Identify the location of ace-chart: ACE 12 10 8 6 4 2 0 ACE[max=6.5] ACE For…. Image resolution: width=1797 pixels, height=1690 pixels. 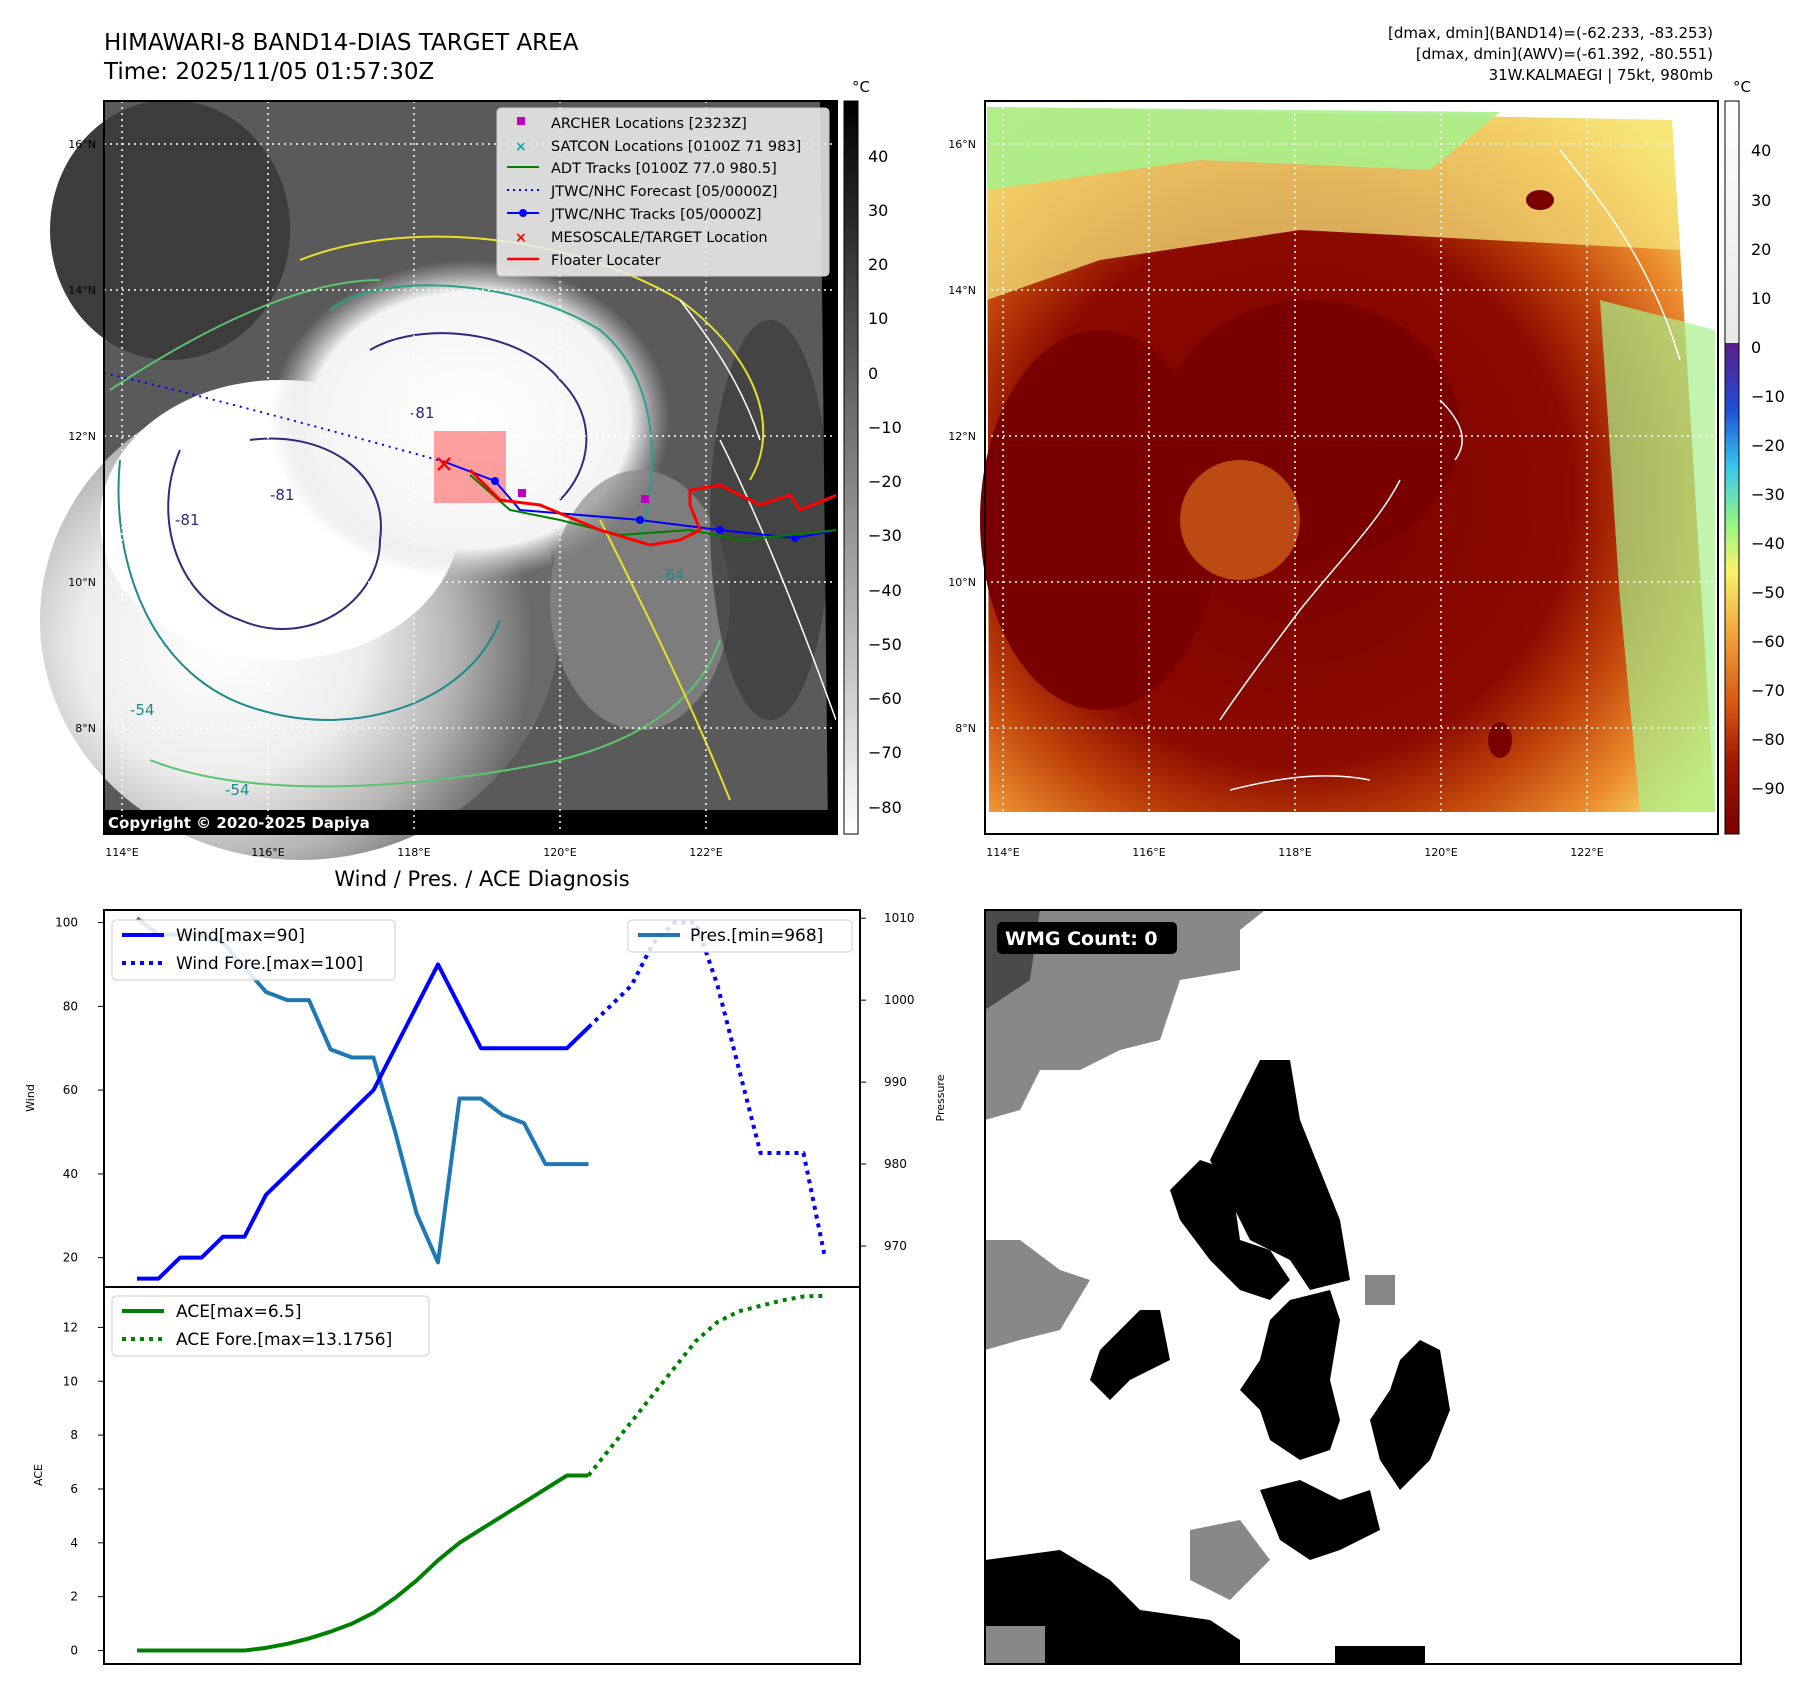
(446, 1475).